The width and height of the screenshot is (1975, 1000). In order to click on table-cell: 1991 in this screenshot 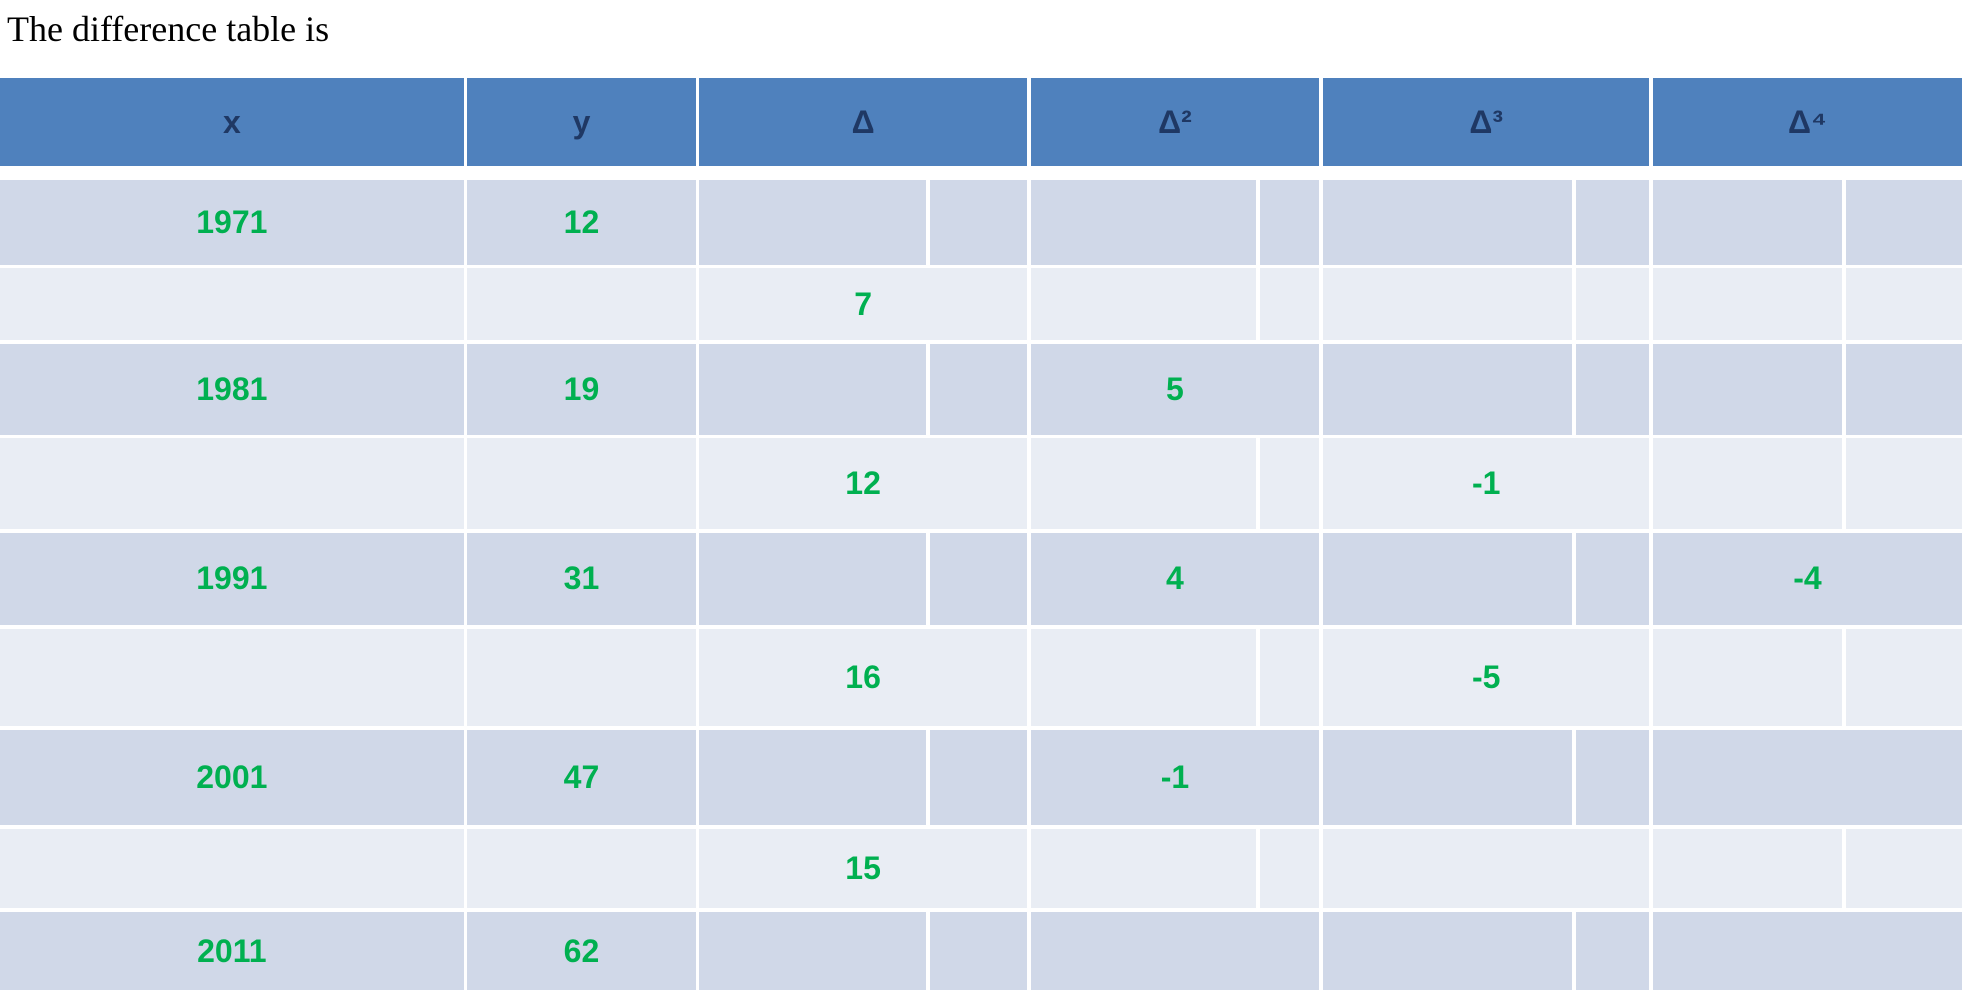, I will do `click(232, 578)`.